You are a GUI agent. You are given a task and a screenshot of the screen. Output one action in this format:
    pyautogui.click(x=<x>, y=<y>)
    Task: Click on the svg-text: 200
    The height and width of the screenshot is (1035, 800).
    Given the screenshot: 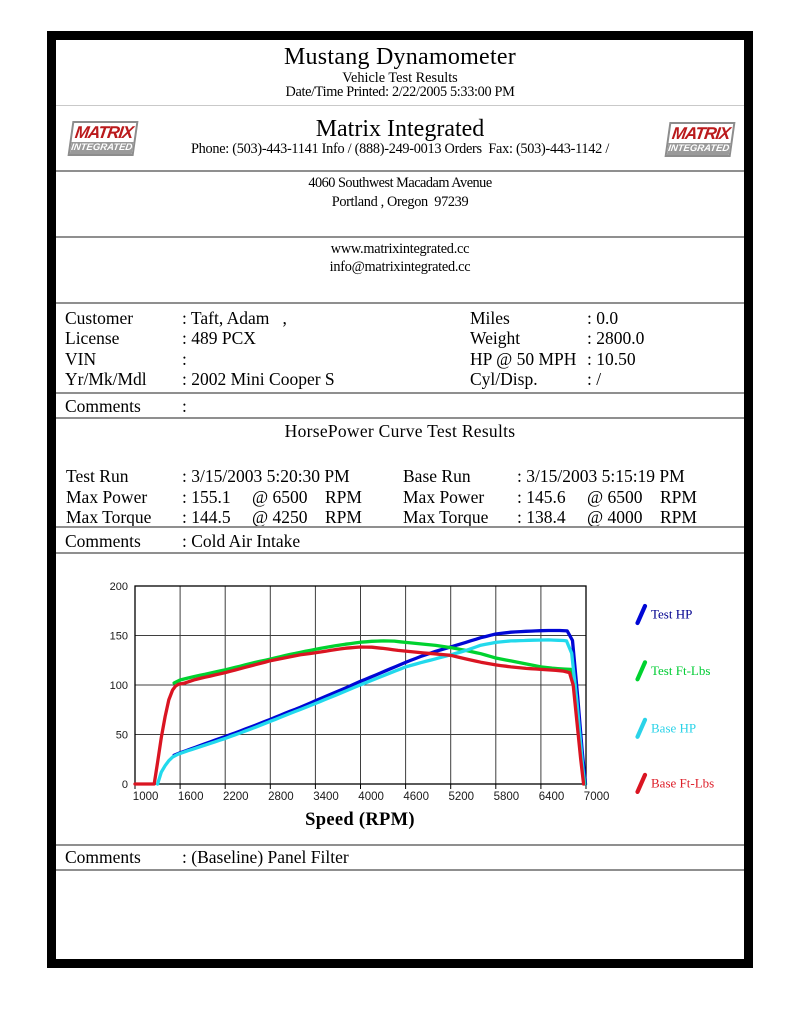 What is the action you would take?
    pyautogui.click(x=119, y=587)
    